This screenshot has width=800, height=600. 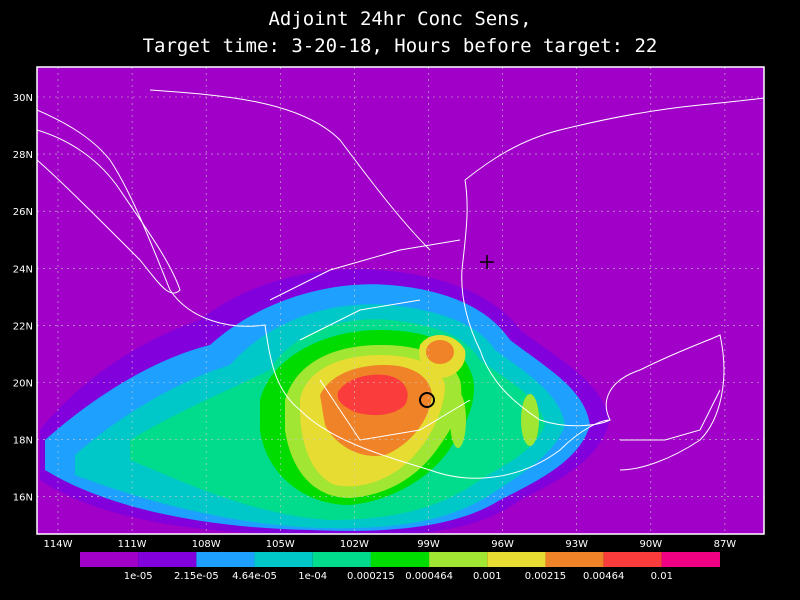 I want to click on lon-label: 111W, so click(x=132, y=544).